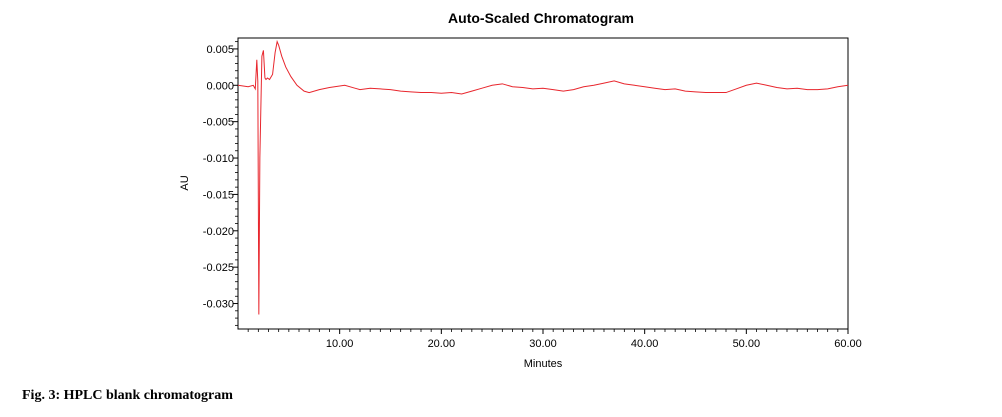  What do you see at coordinates (442, 344) in the screenshot?
I see `x-tick-label: 20.00` at bounding box center [442, 344].